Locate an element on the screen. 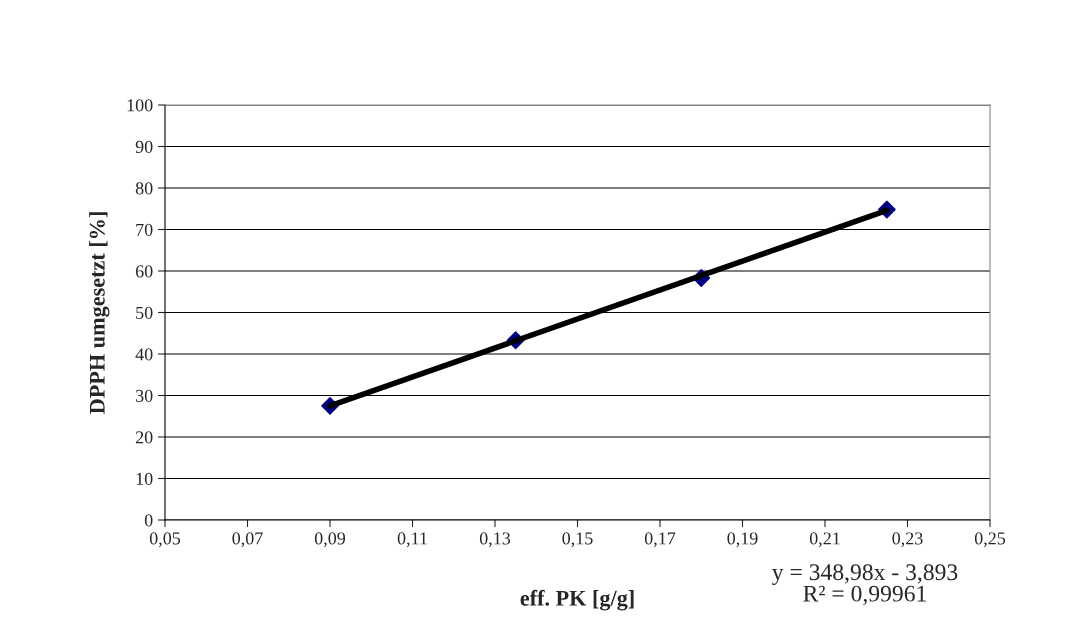  y-tick-label: 60 is located at coordinates (144, 271).